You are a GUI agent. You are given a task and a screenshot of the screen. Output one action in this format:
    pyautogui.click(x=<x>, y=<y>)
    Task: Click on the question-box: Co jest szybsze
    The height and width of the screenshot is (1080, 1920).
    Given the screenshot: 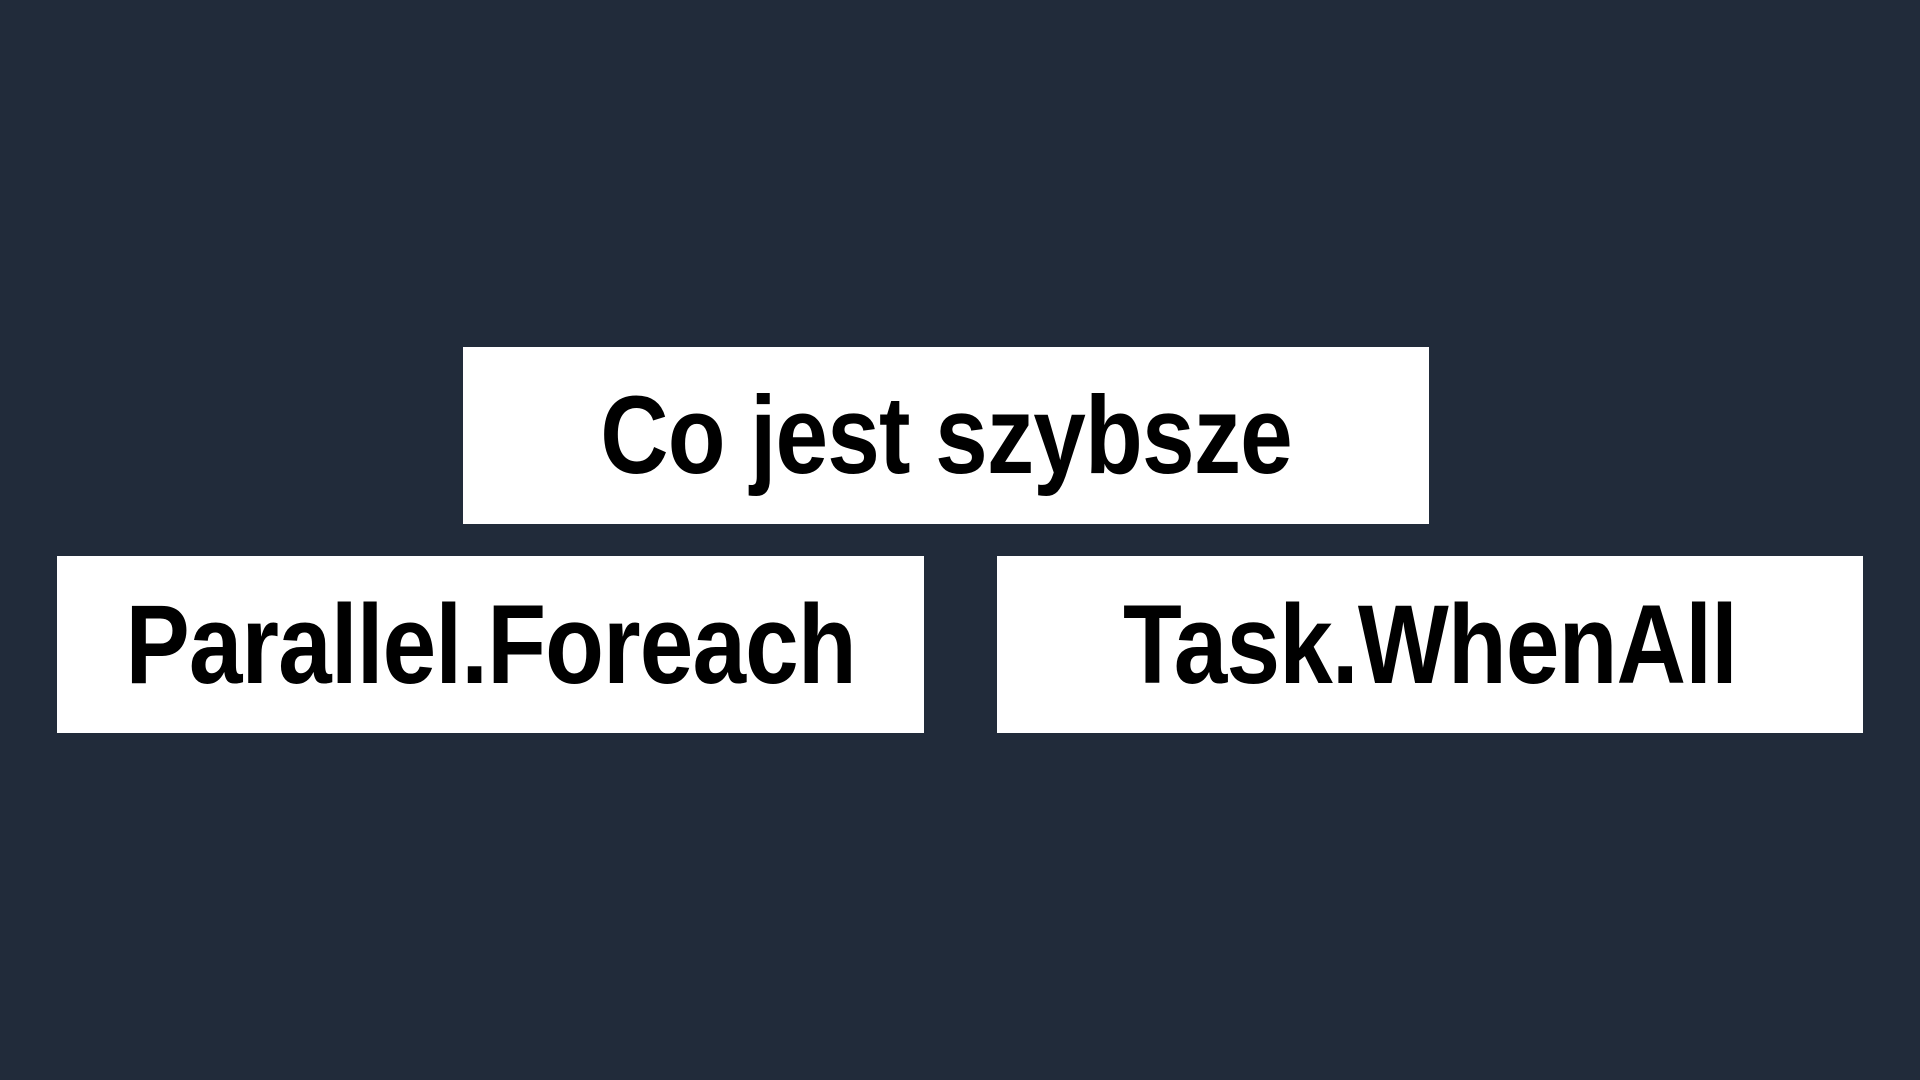 What is the action you would take?
    pyautogui.click(x=946, y=435)
    